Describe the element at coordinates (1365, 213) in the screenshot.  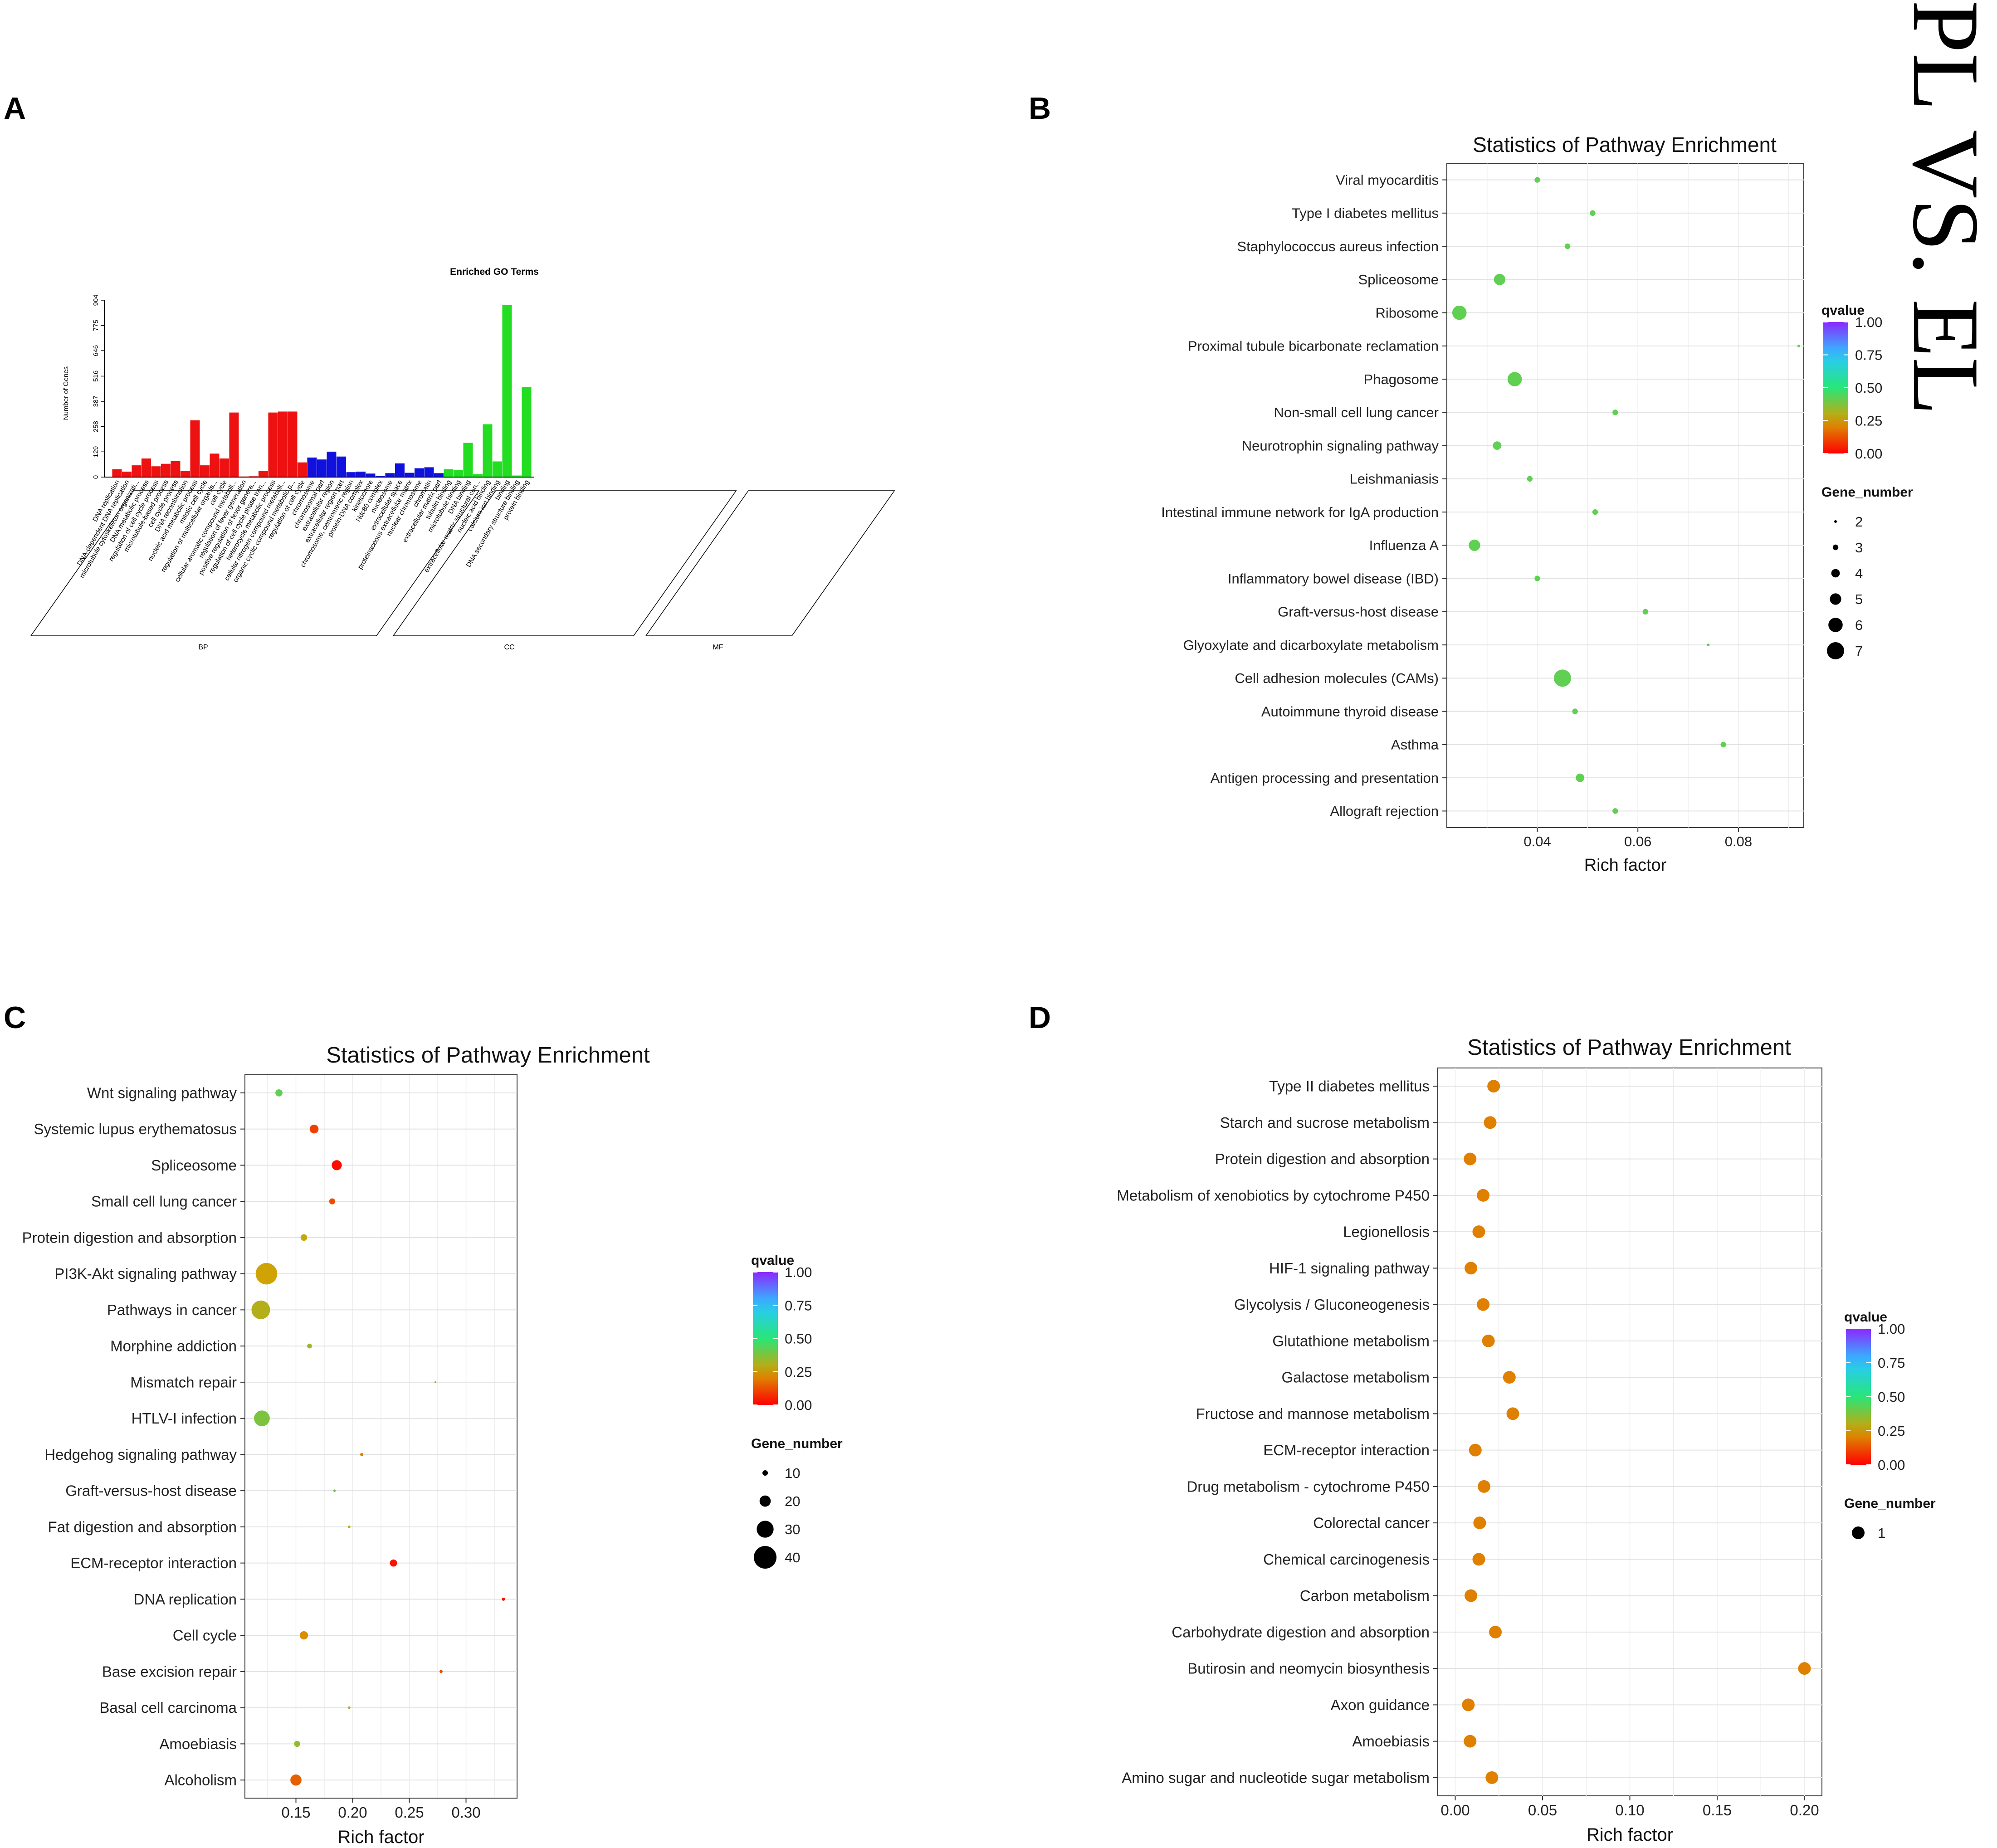
I see `y-tick-label: Type I diabetes mellitus` at that location.